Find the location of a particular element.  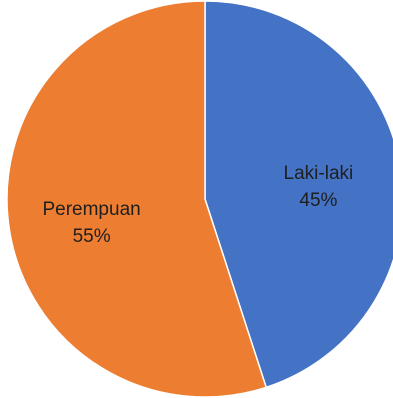

data-label-laki-laki-name: Laki-laki is located at coordinates (319, 173).